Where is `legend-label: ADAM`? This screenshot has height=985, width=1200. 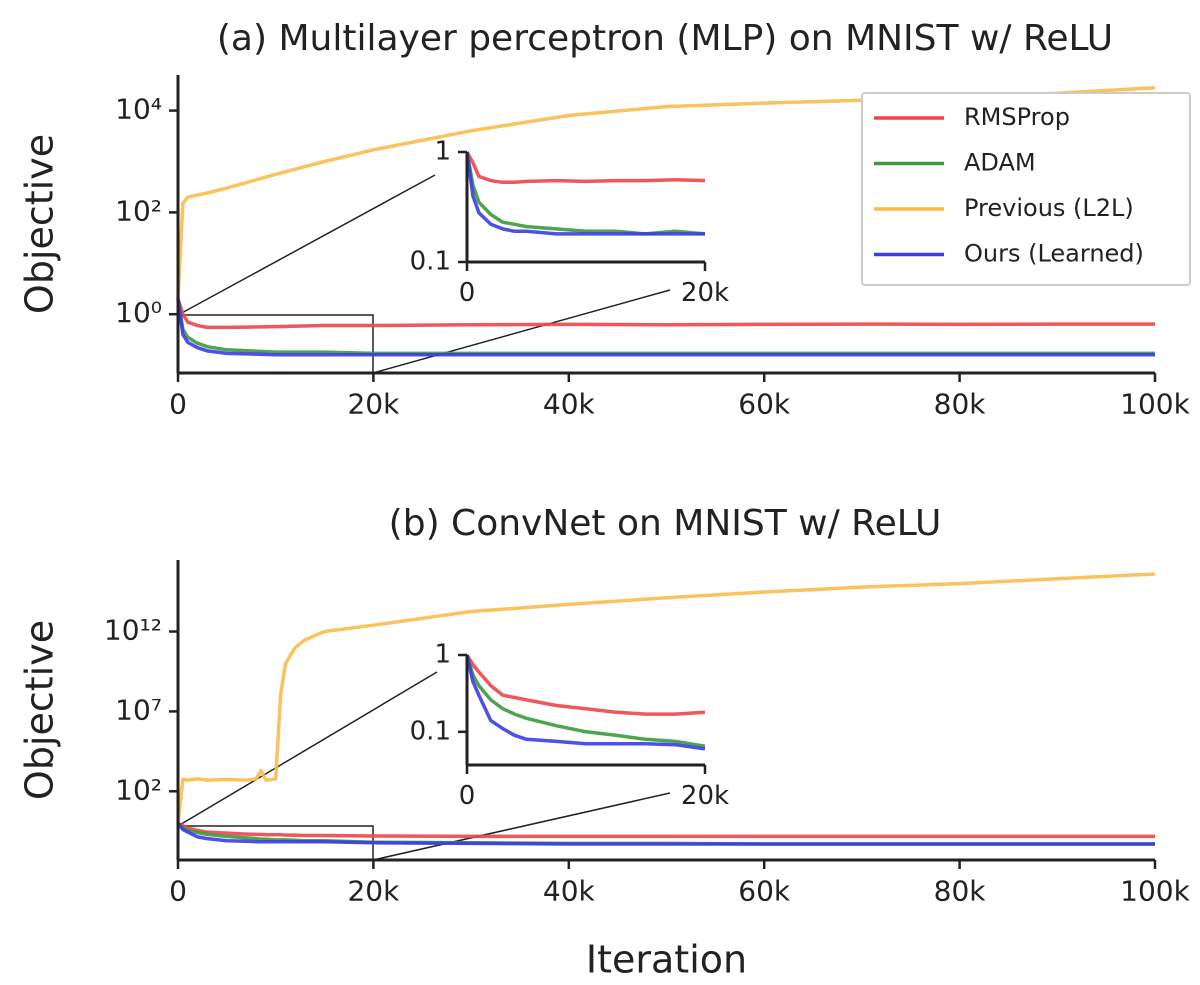
legend-label: ADAM is located at coordinates (1000, 163).